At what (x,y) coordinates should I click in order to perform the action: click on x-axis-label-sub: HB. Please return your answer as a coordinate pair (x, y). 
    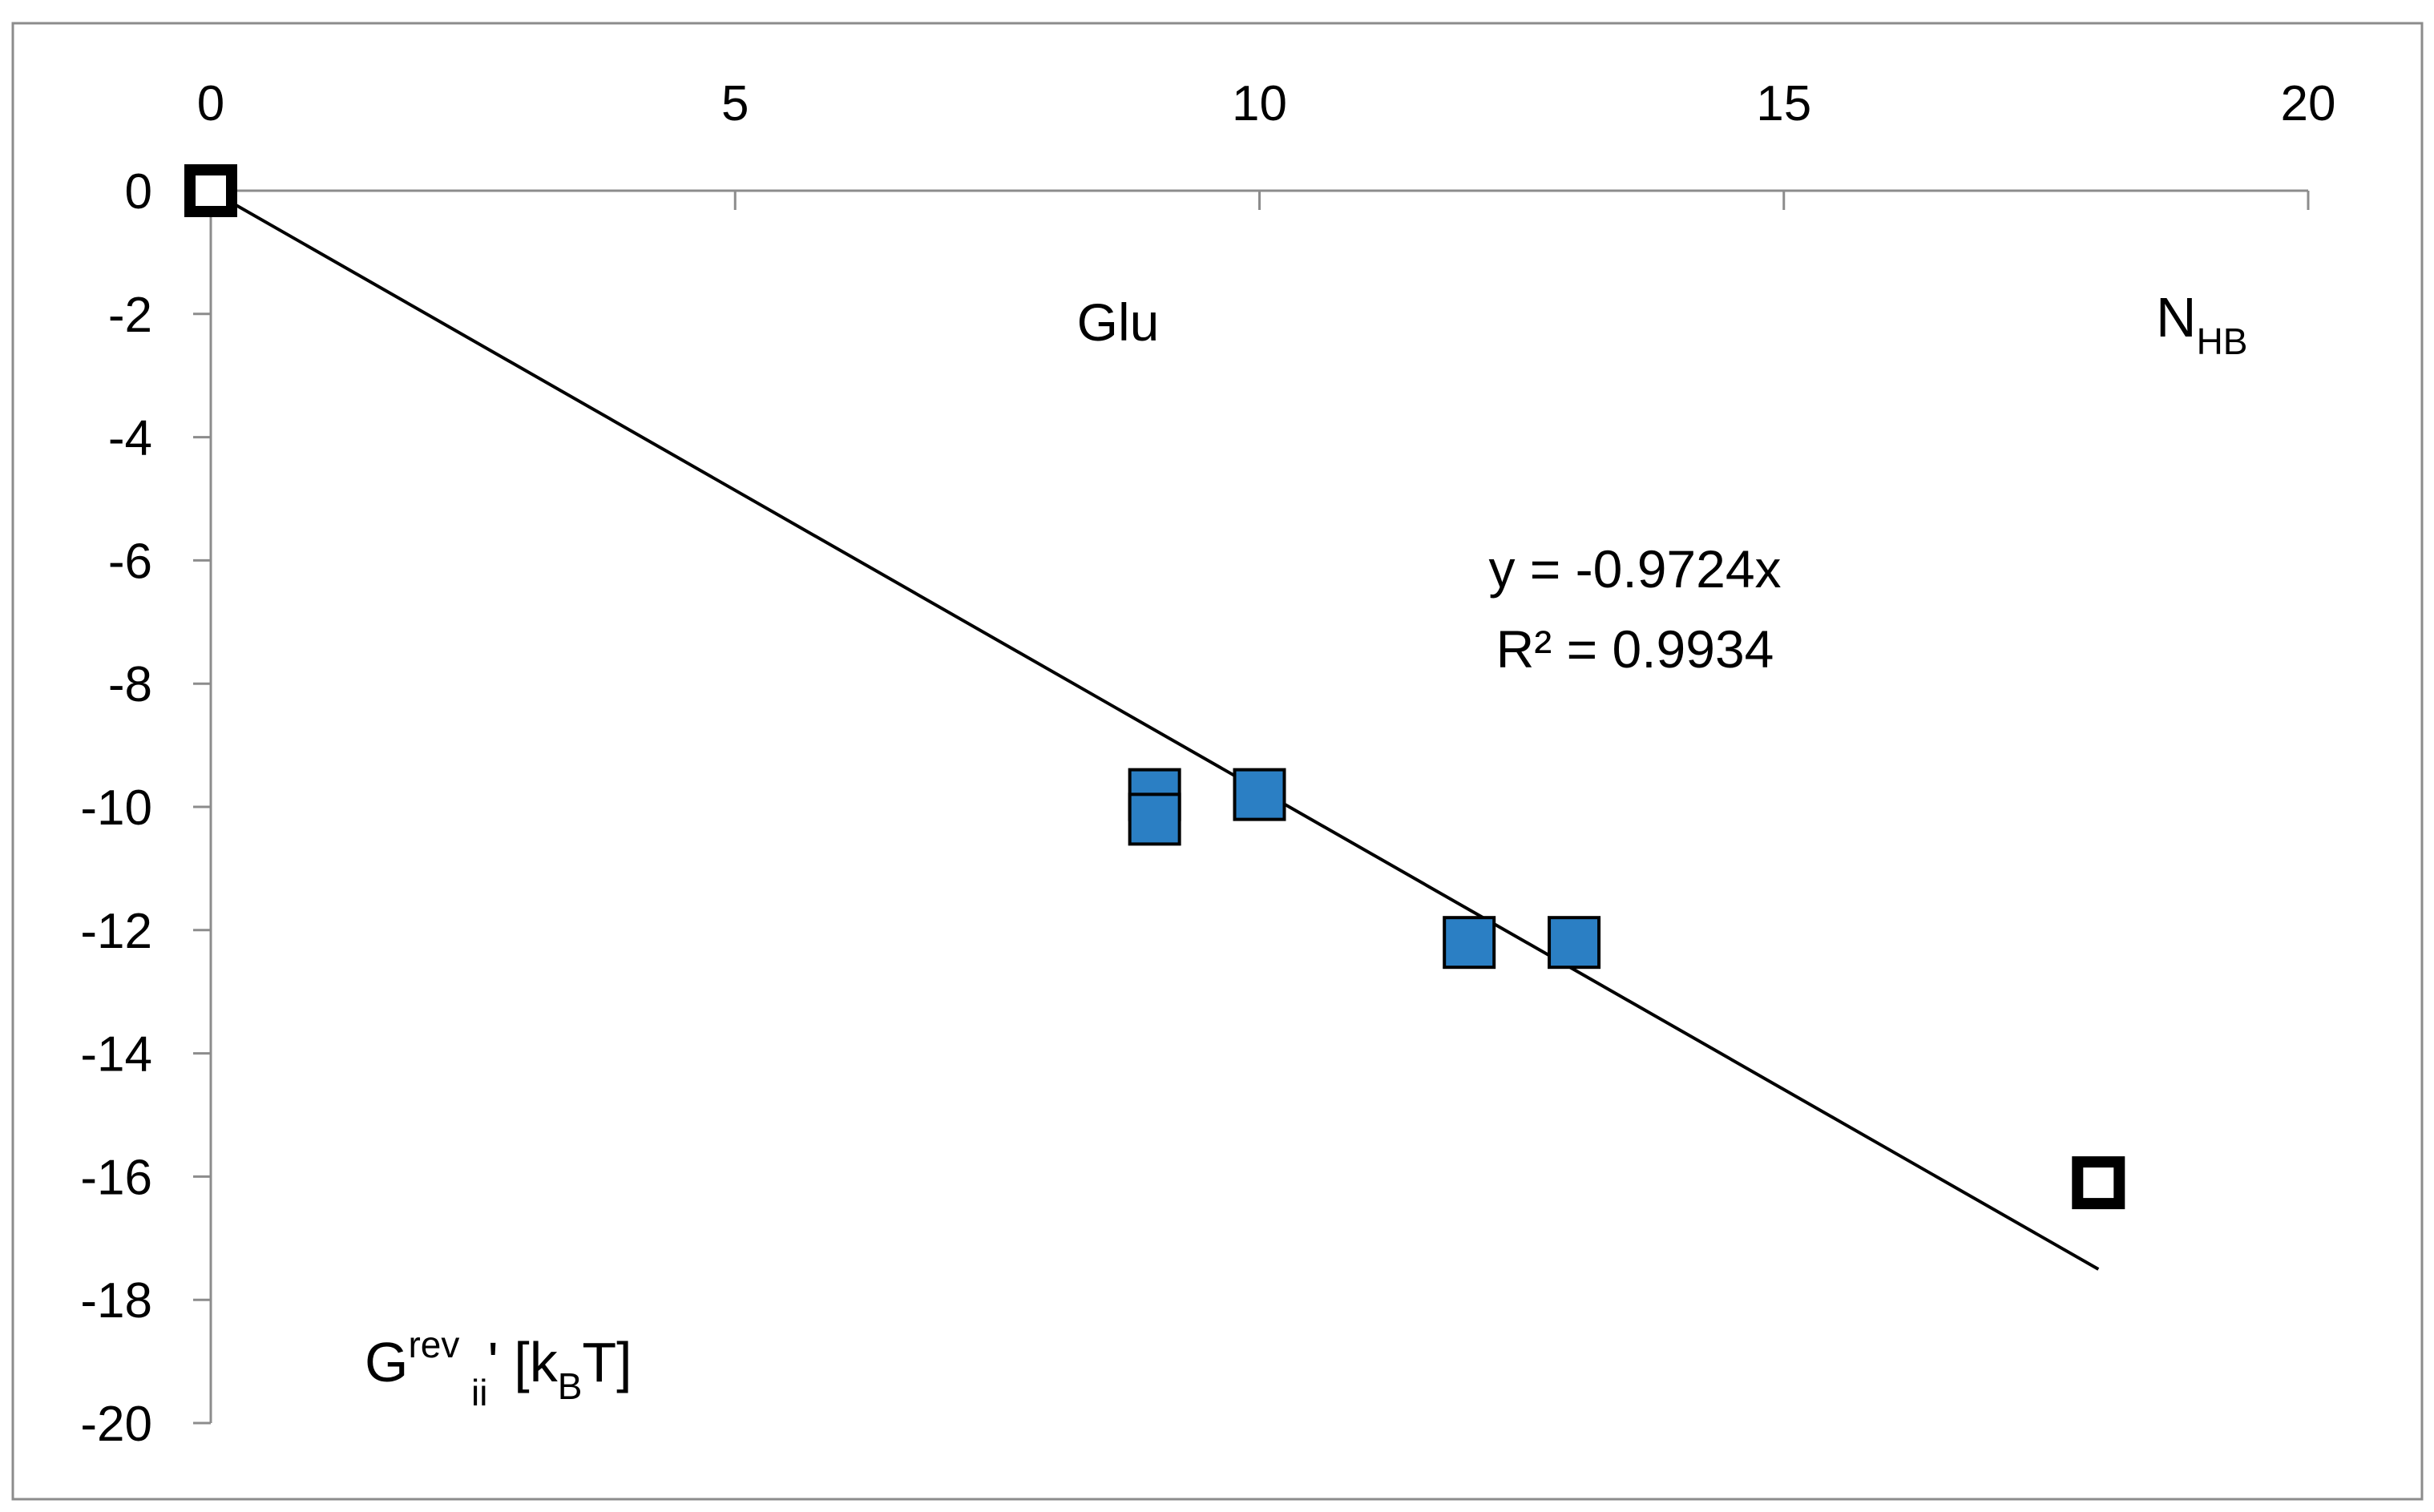
    Looking at the image, I should click on (2222, 342).